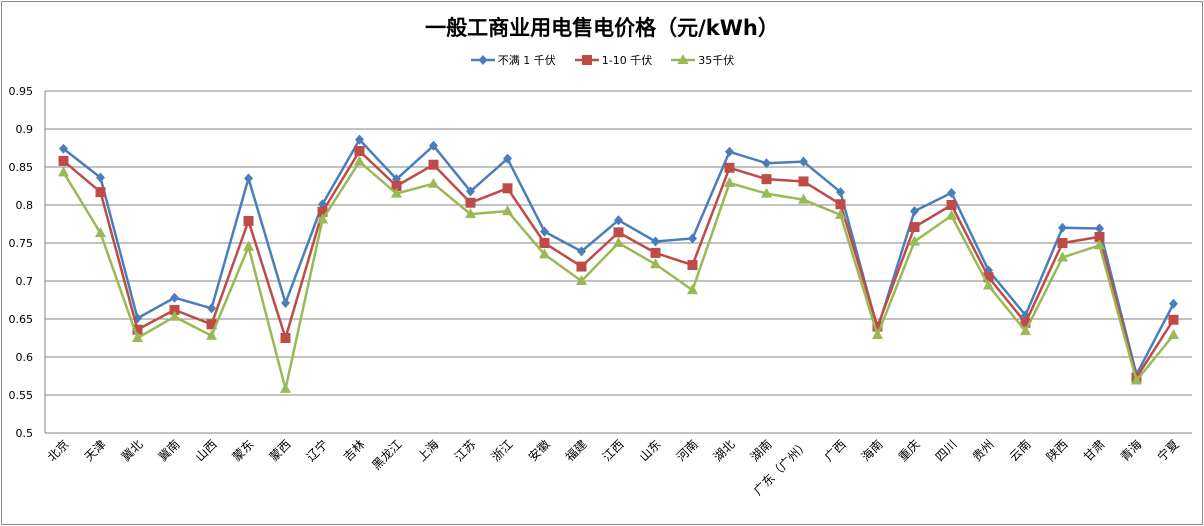 The image size is (1204, 526). Describe the element at coordinates (386, 454) in the screenshot. I see `x-tick-label: 黑龙江` at that location.